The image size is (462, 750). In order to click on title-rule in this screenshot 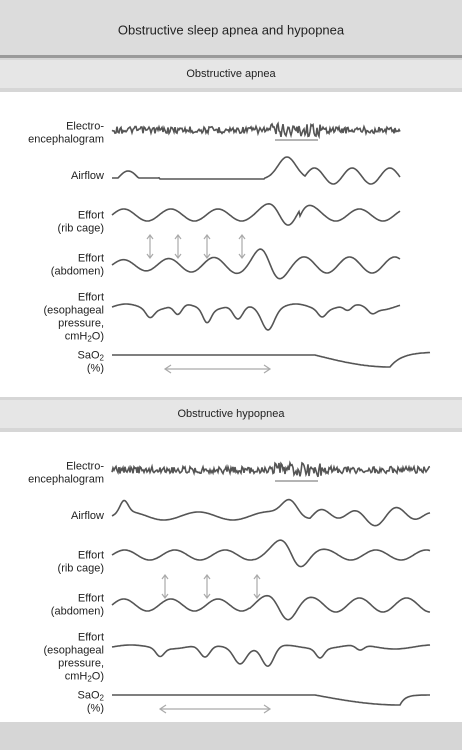, I will do `click(231, 56)`.